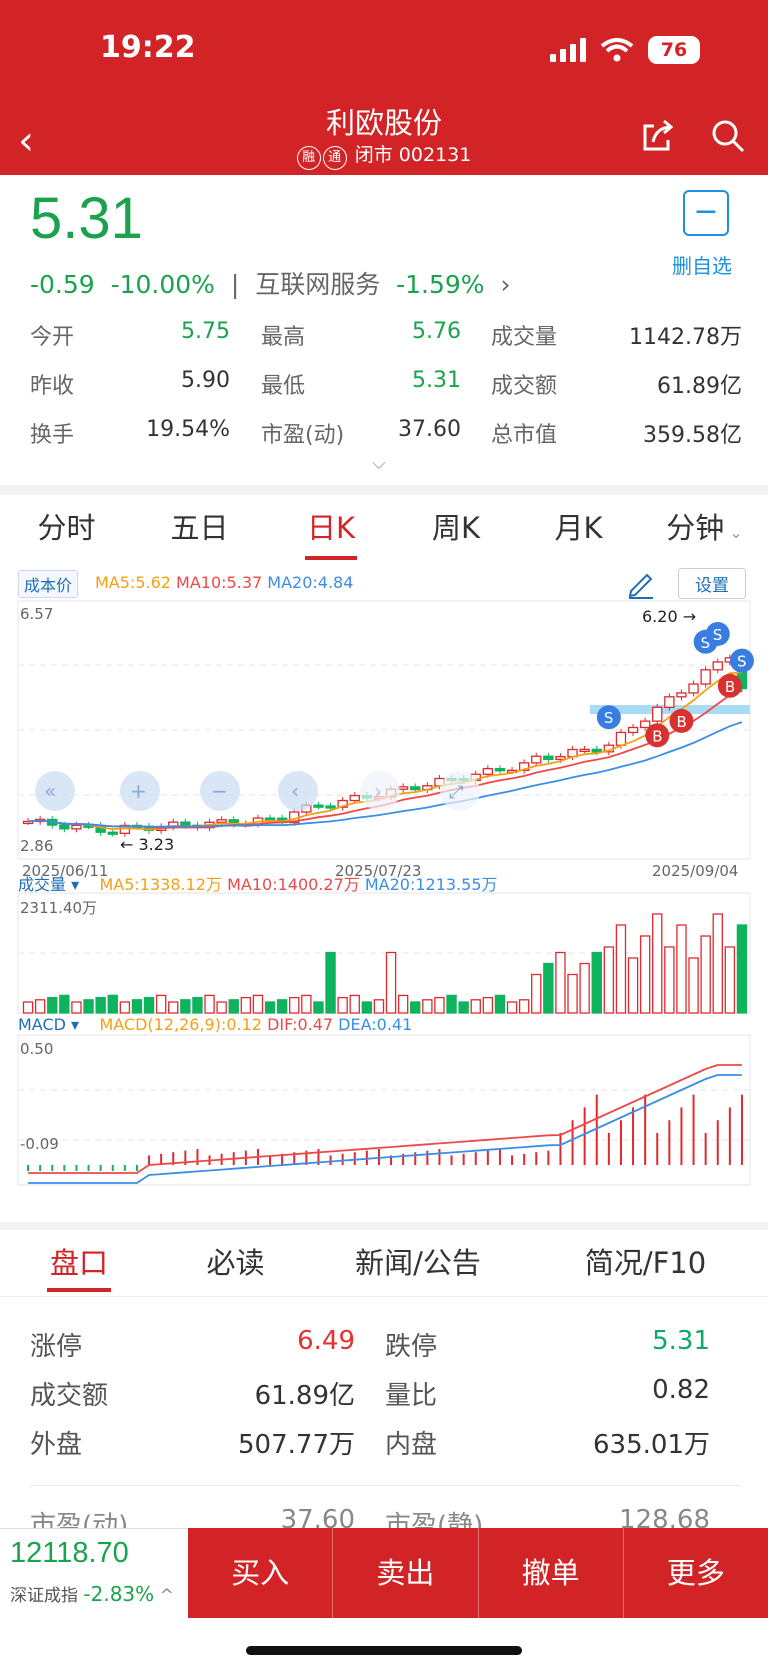 This screenshot has height=1665, width=768. Describe the element at coordinates (220, 791) in the screenshot. I see `zoom-out-icon` at that location.